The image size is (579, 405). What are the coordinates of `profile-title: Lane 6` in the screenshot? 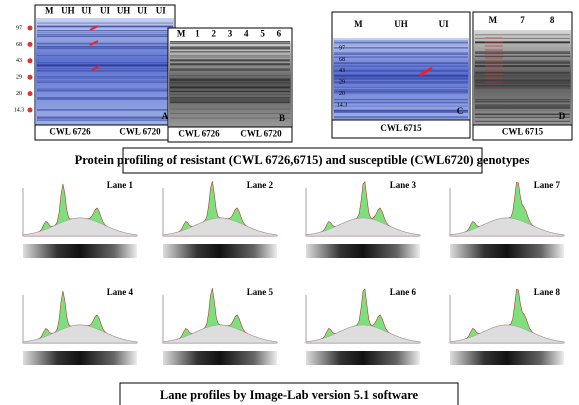 It's located at (403, 292).